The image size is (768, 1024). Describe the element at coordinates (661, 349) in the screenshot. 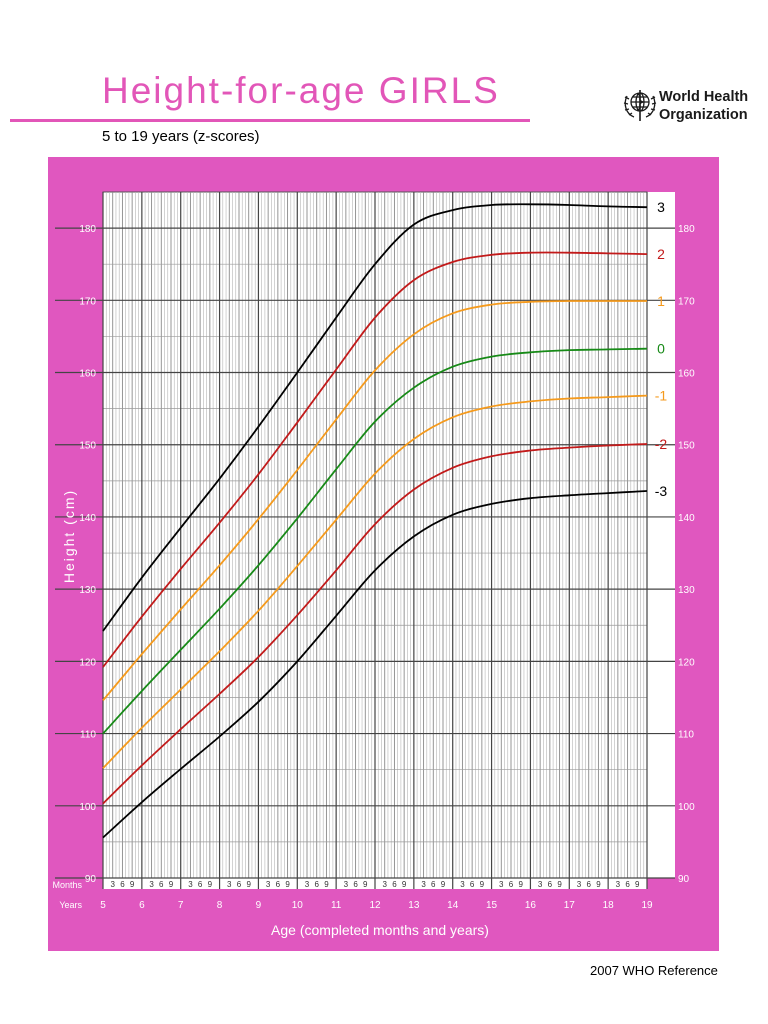

I see `series-label-z0: 0` at that location.